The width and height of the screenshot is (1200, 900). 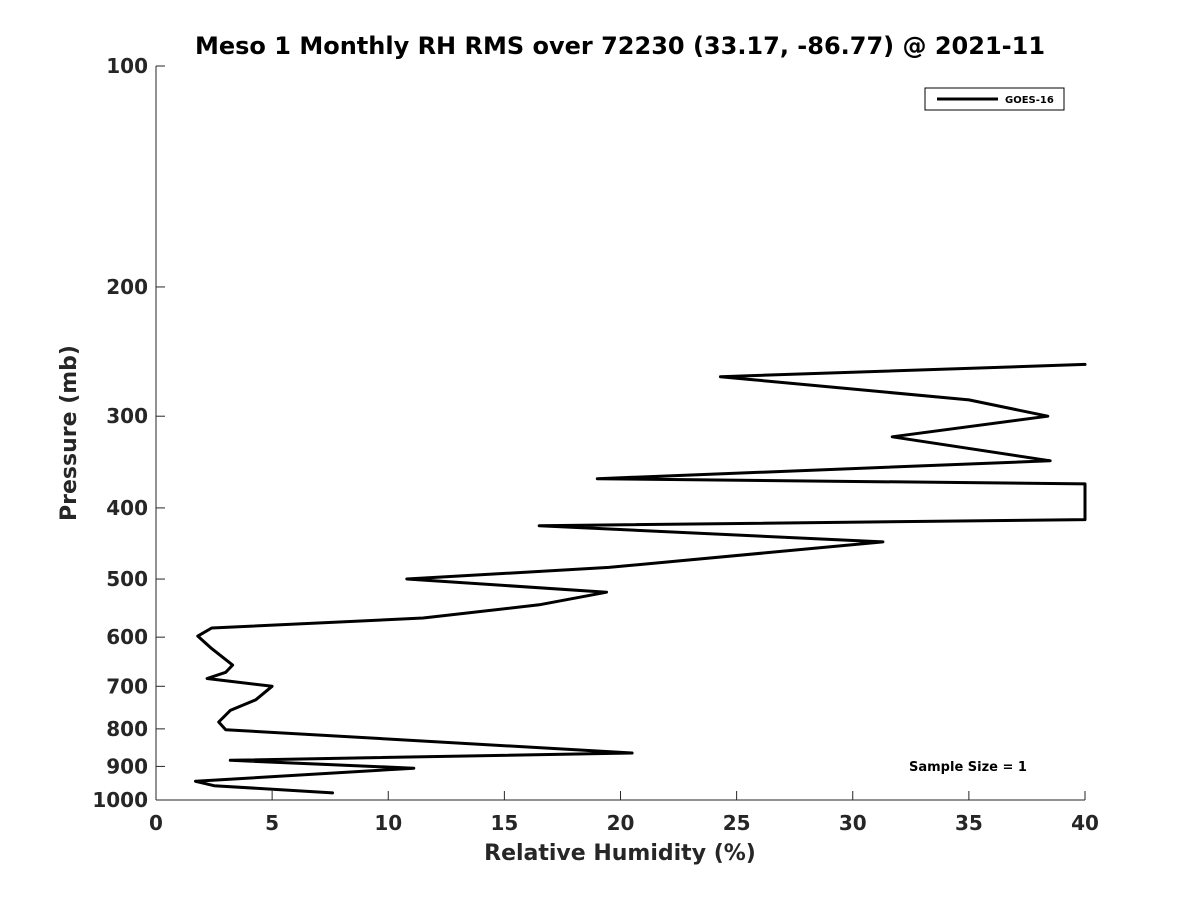 I want to click on x-tick-label: 10, so click(x=388, y=823).